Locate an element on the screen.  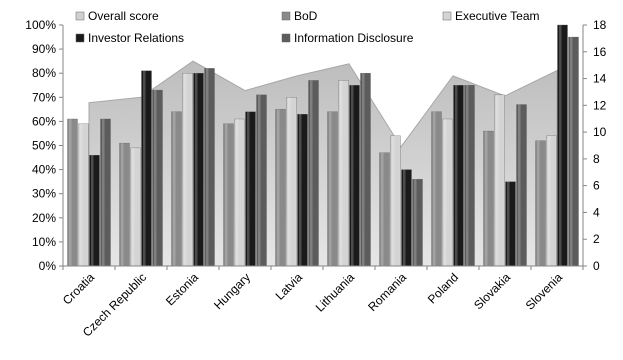
bar-highlight-executive-team-latvia is located at coordinates (289, 181).